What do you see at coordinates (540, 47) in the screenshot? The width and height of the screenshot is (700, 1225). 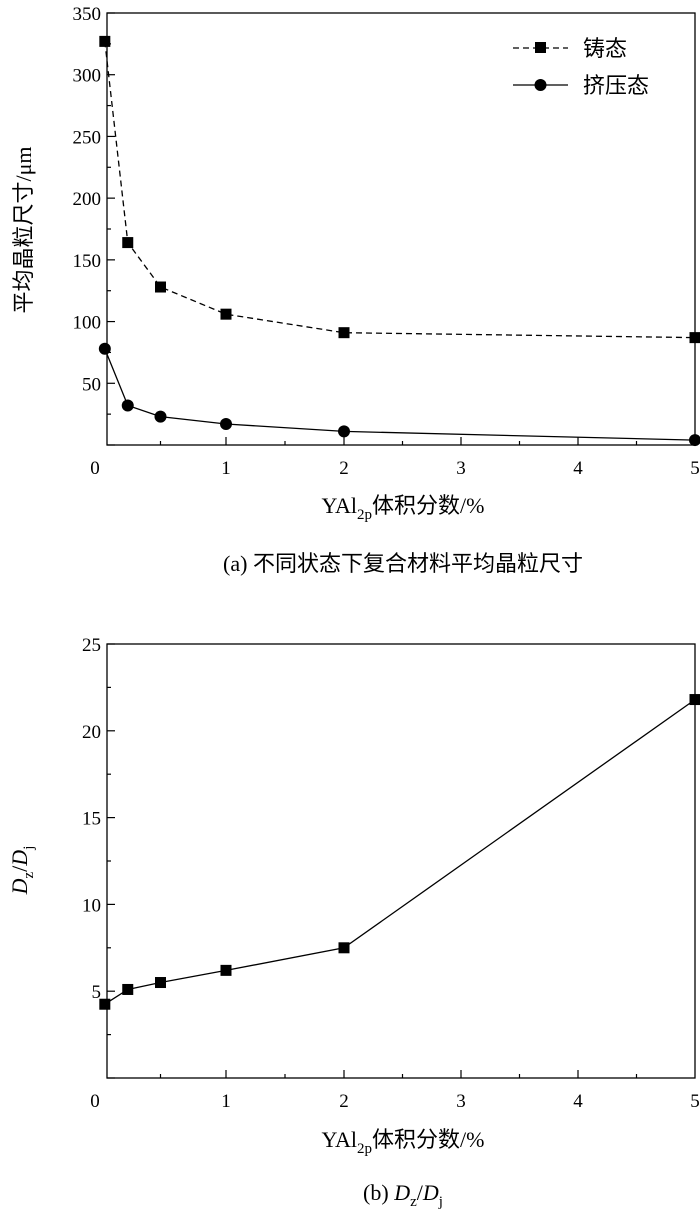 I see `legend-marker-cast` at bounding box center [540, 47].